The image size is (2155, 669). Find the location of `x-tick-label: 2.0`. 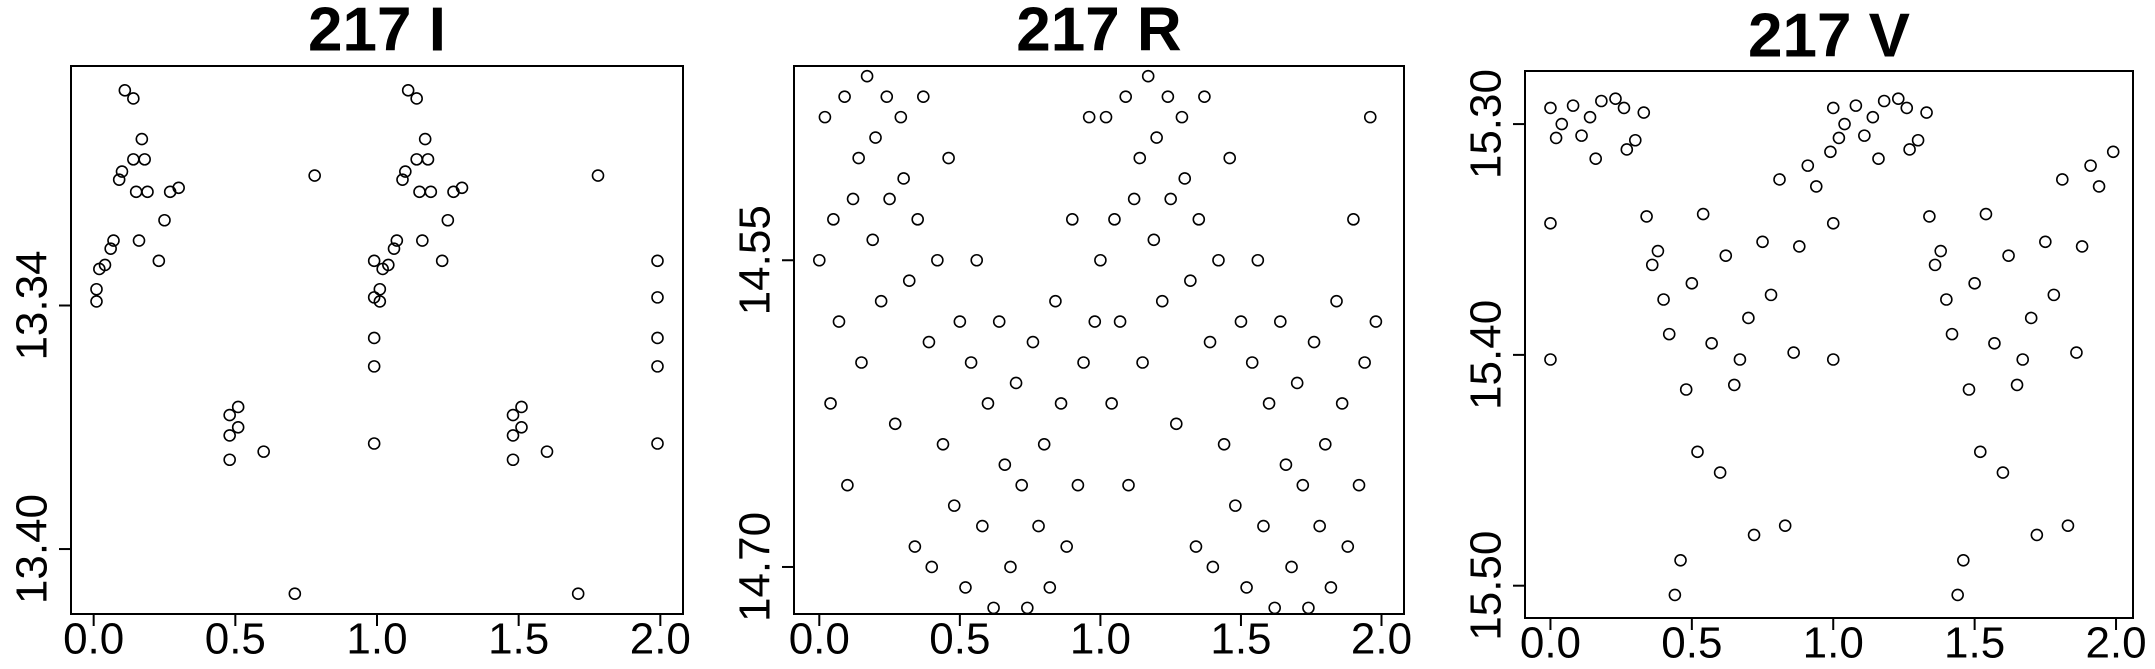

x-tick-label: 2.0 is located at coordinates (1381, 639).